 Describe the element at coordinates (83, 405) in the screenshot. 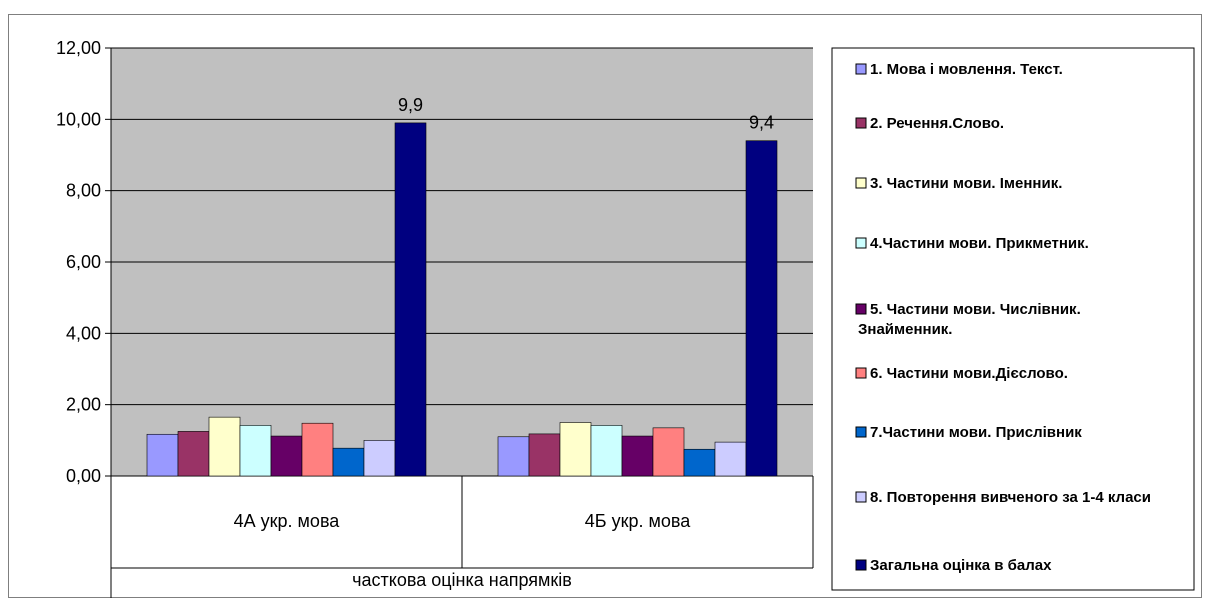

I see `y-tick-label: 2,00` at that location.